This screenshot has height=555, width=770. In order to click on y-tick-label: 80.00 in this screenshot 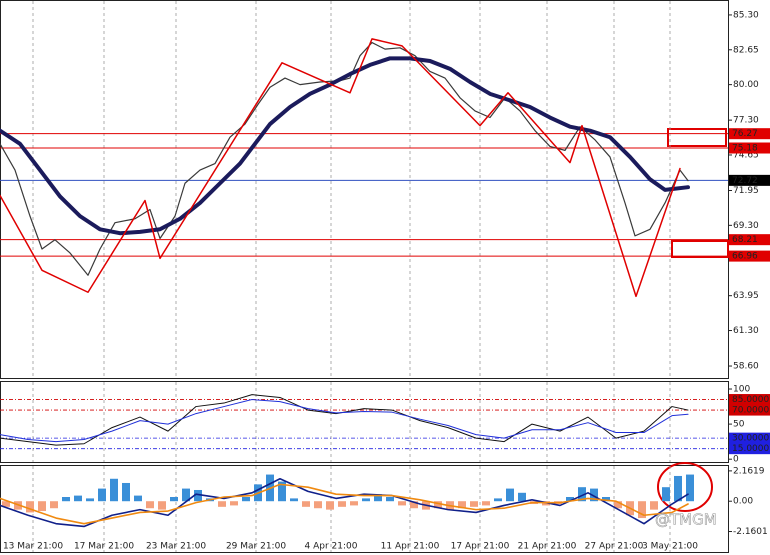, I will do `click(746, 85)`.